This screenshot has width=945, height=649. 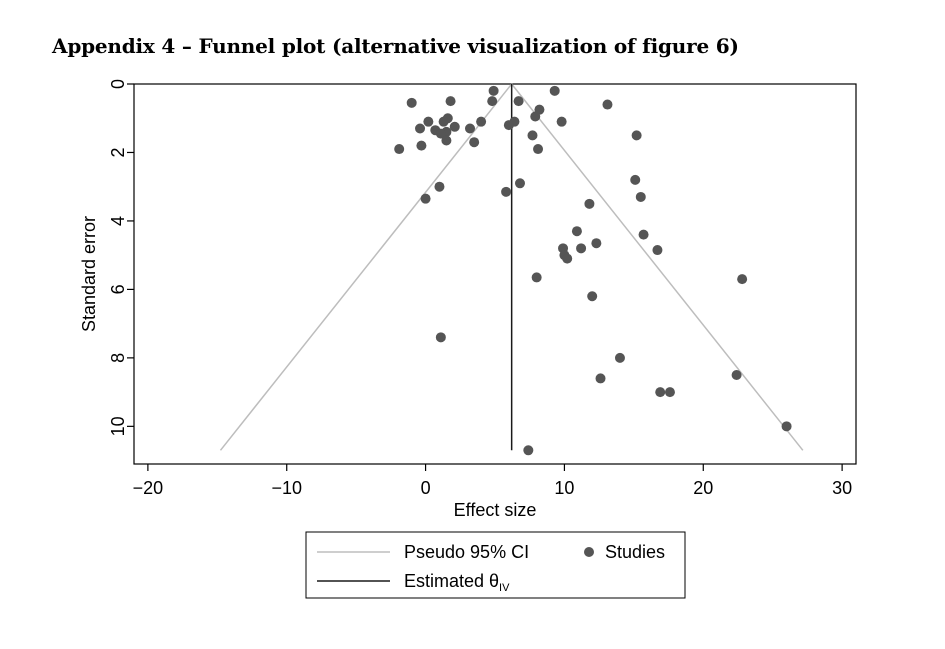 I want to click on y-tick-label: 4, so click(x=118, y=221).